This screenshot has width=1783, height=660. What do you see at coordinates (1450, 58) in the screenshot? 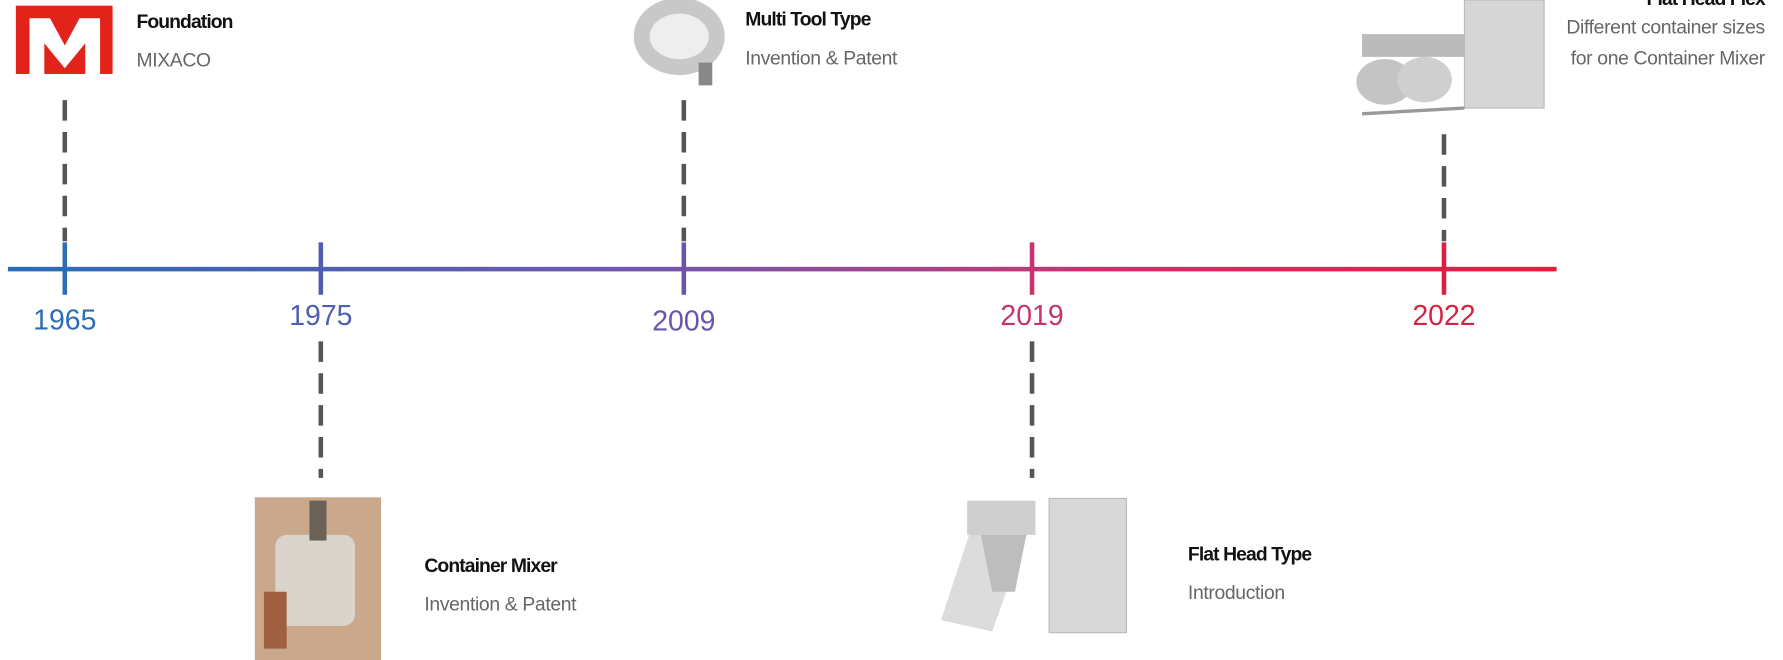
I see `photo-flat-head-flex` at bounding box center [1450, 58].